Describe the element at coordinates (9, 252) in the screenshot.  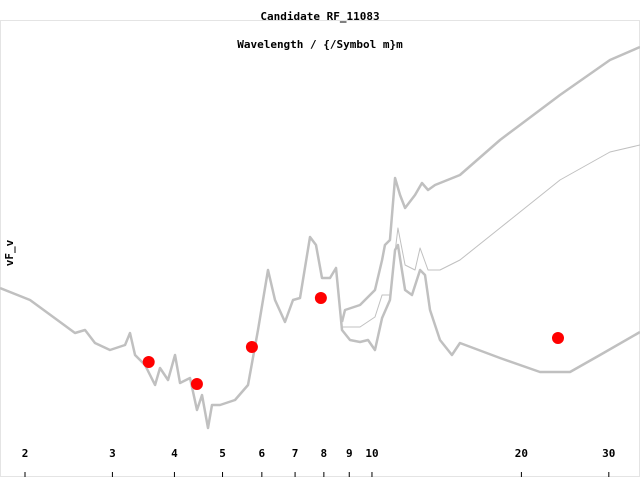
I see `y-axis-label: vF_v` at that location.